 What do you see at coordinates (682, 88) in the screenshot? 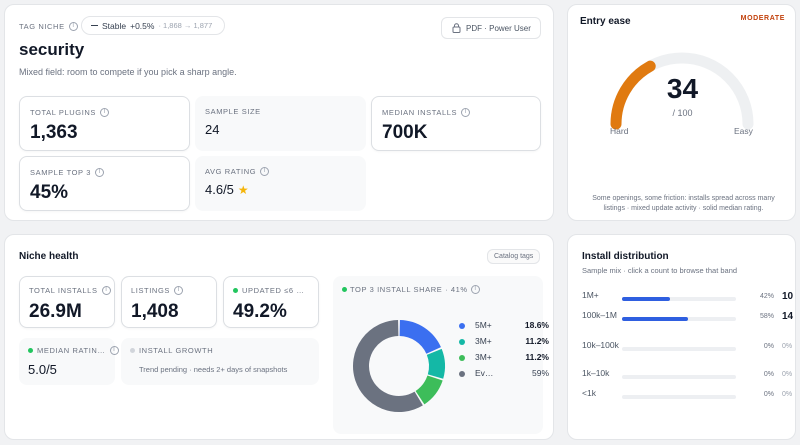
I see `entry-score: 34` at bounding box center [682, 88].